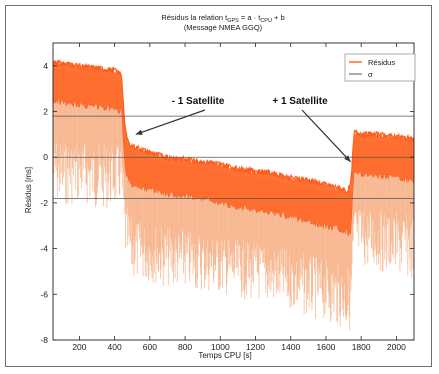  I want to click on legend: Résidus σ, so click(380, 67).